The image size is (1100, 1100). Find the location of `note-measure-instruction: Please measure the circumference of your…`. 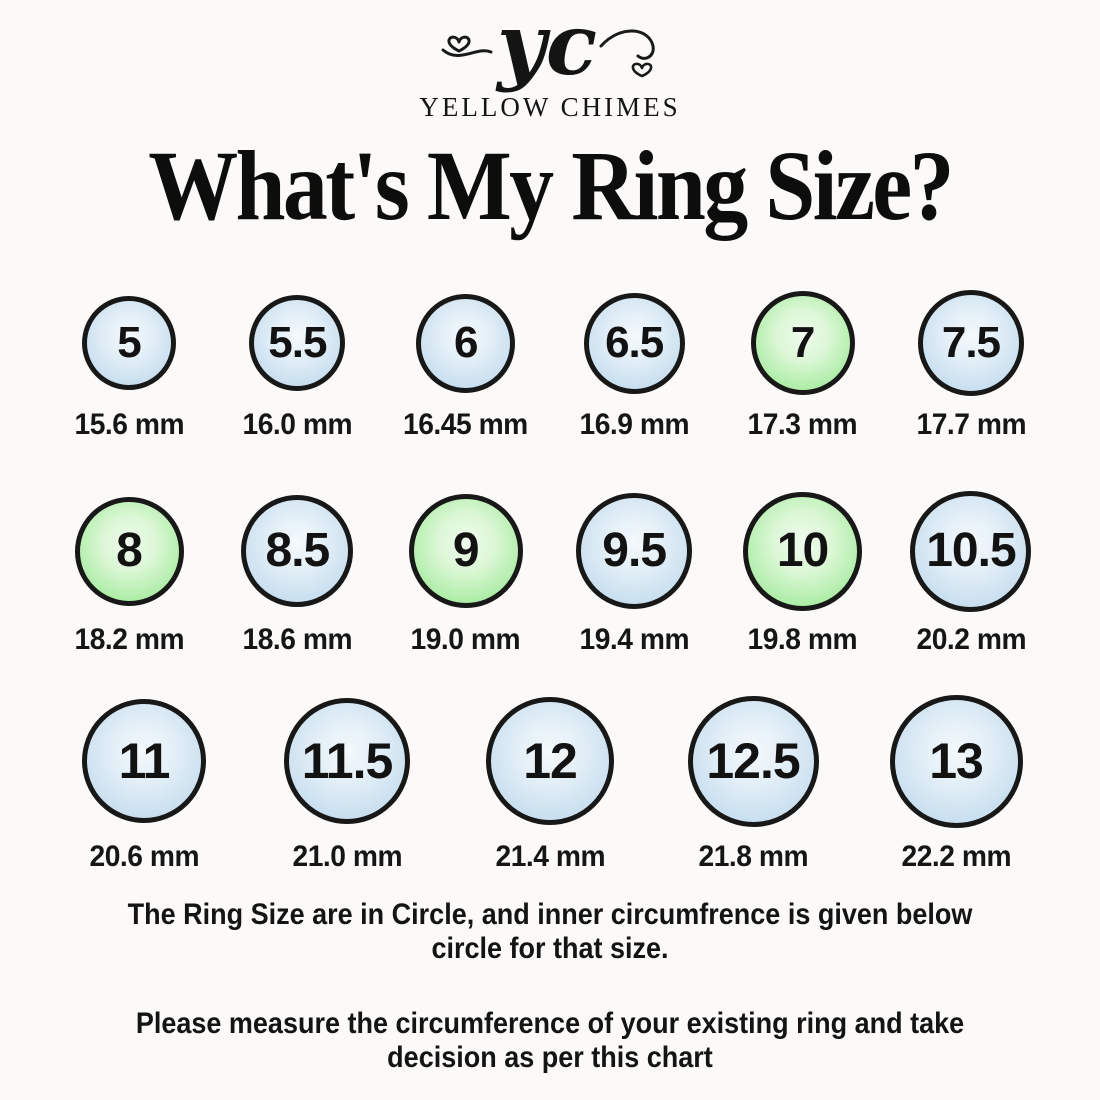

note-measure-instruction: Please measure the circumference of your… is located at coordinates (550, 1040).